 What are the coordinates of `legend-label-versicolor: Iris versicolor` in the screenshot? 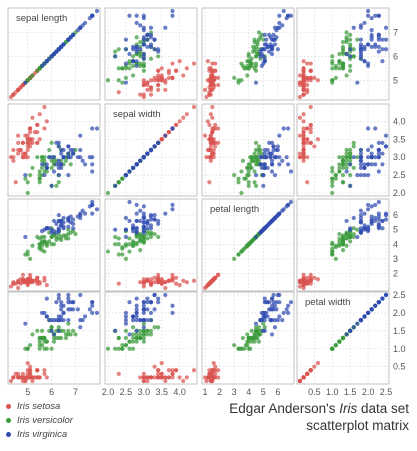 It's located at (45, 420).